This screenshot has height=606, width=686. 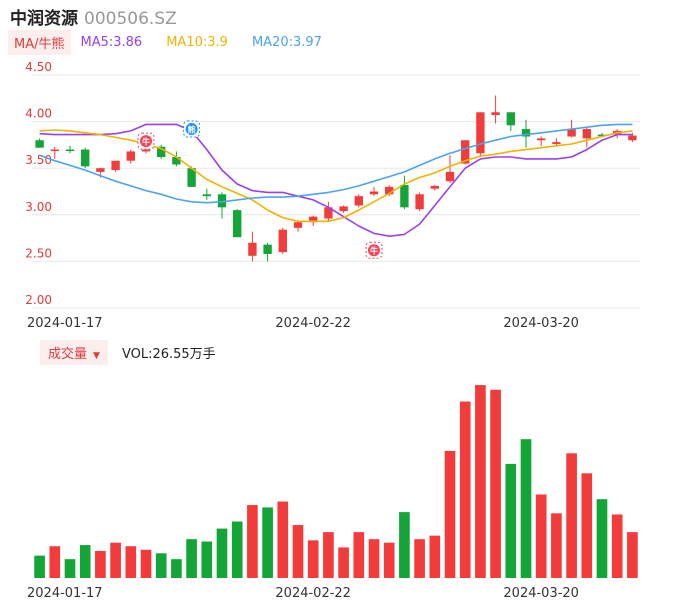 What do you see at coordinates (38, 114) in the screenshot?
I see `y-tick-label: 4.00` at bounding box center [38, 114].